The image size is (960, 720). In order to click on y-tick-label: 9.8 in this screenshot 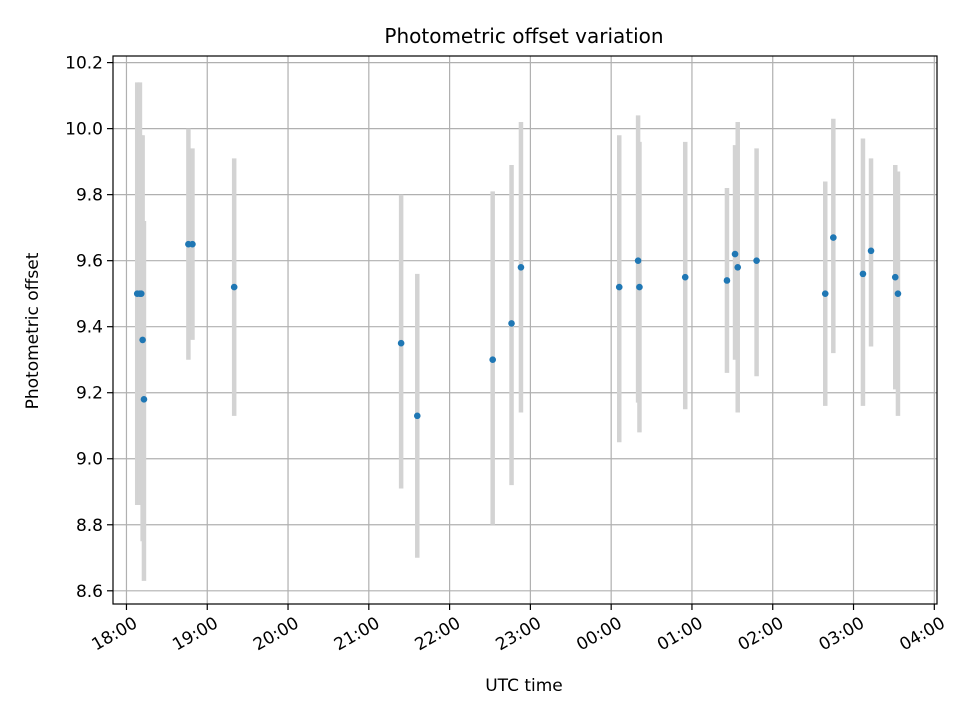, I will do `click(89, 196)`.